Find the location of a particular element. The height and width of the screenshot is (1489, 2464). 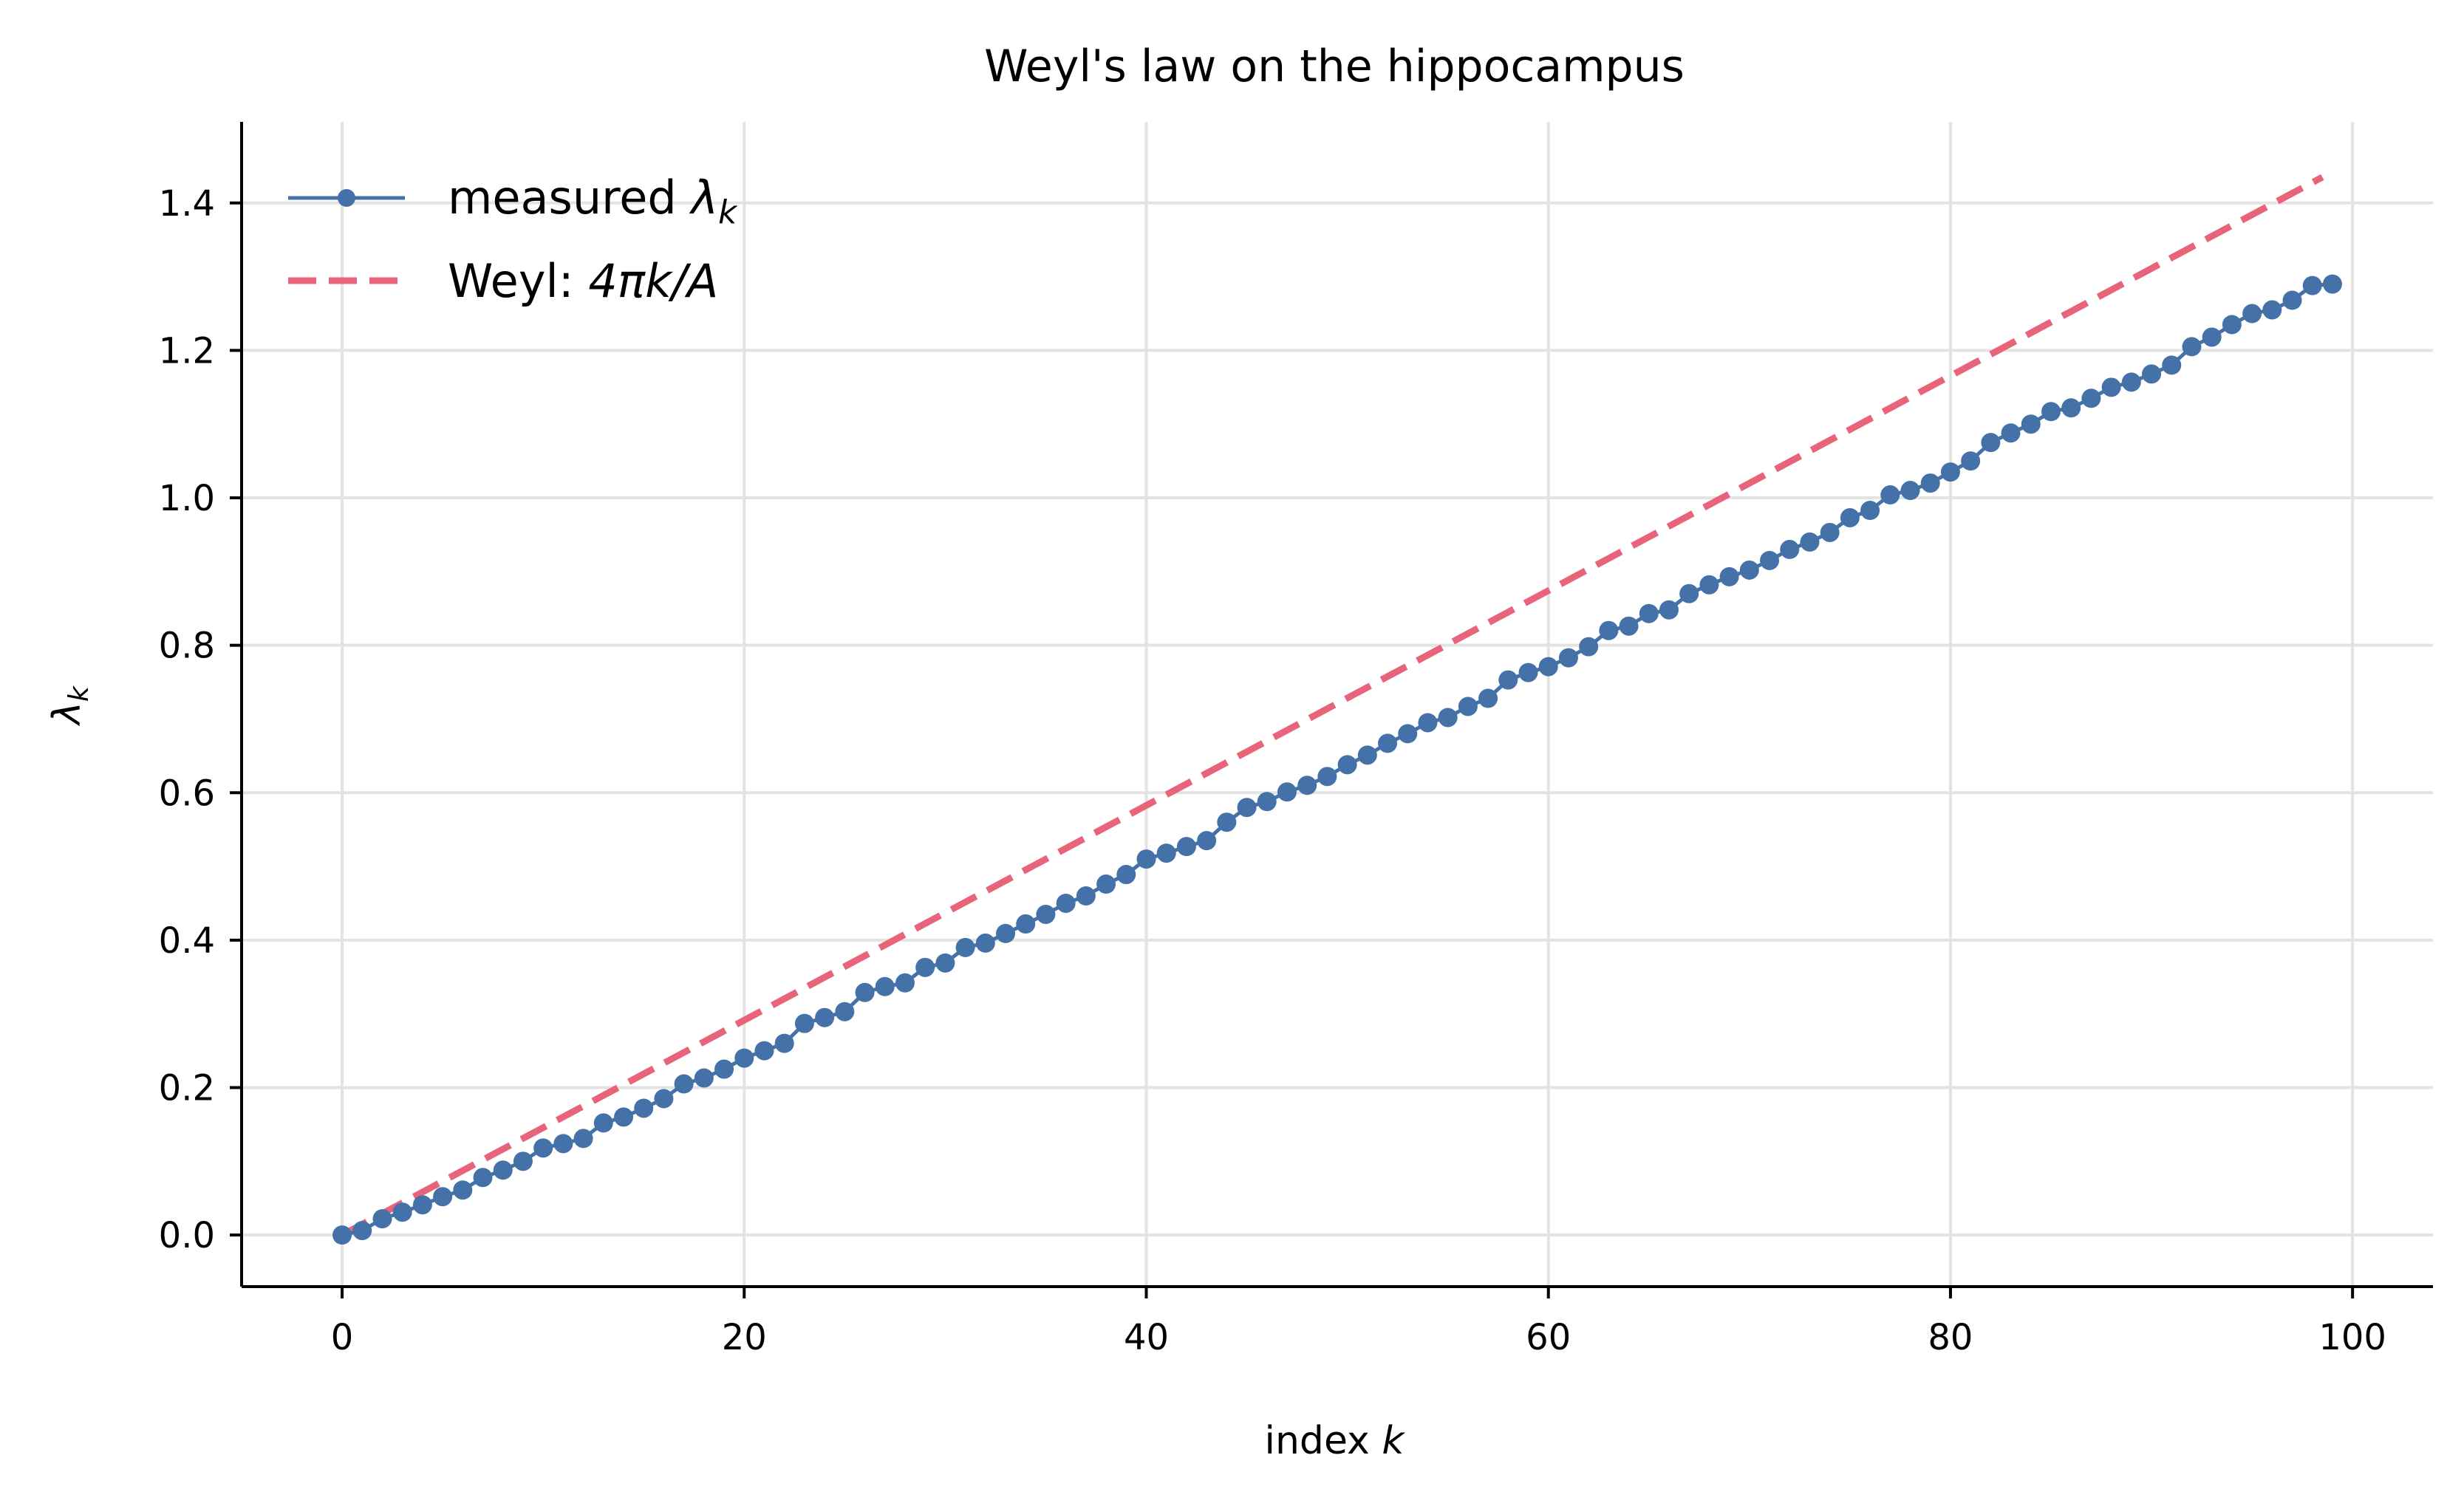

x-tick-label: 0 is located at coordinates (342, 1337).